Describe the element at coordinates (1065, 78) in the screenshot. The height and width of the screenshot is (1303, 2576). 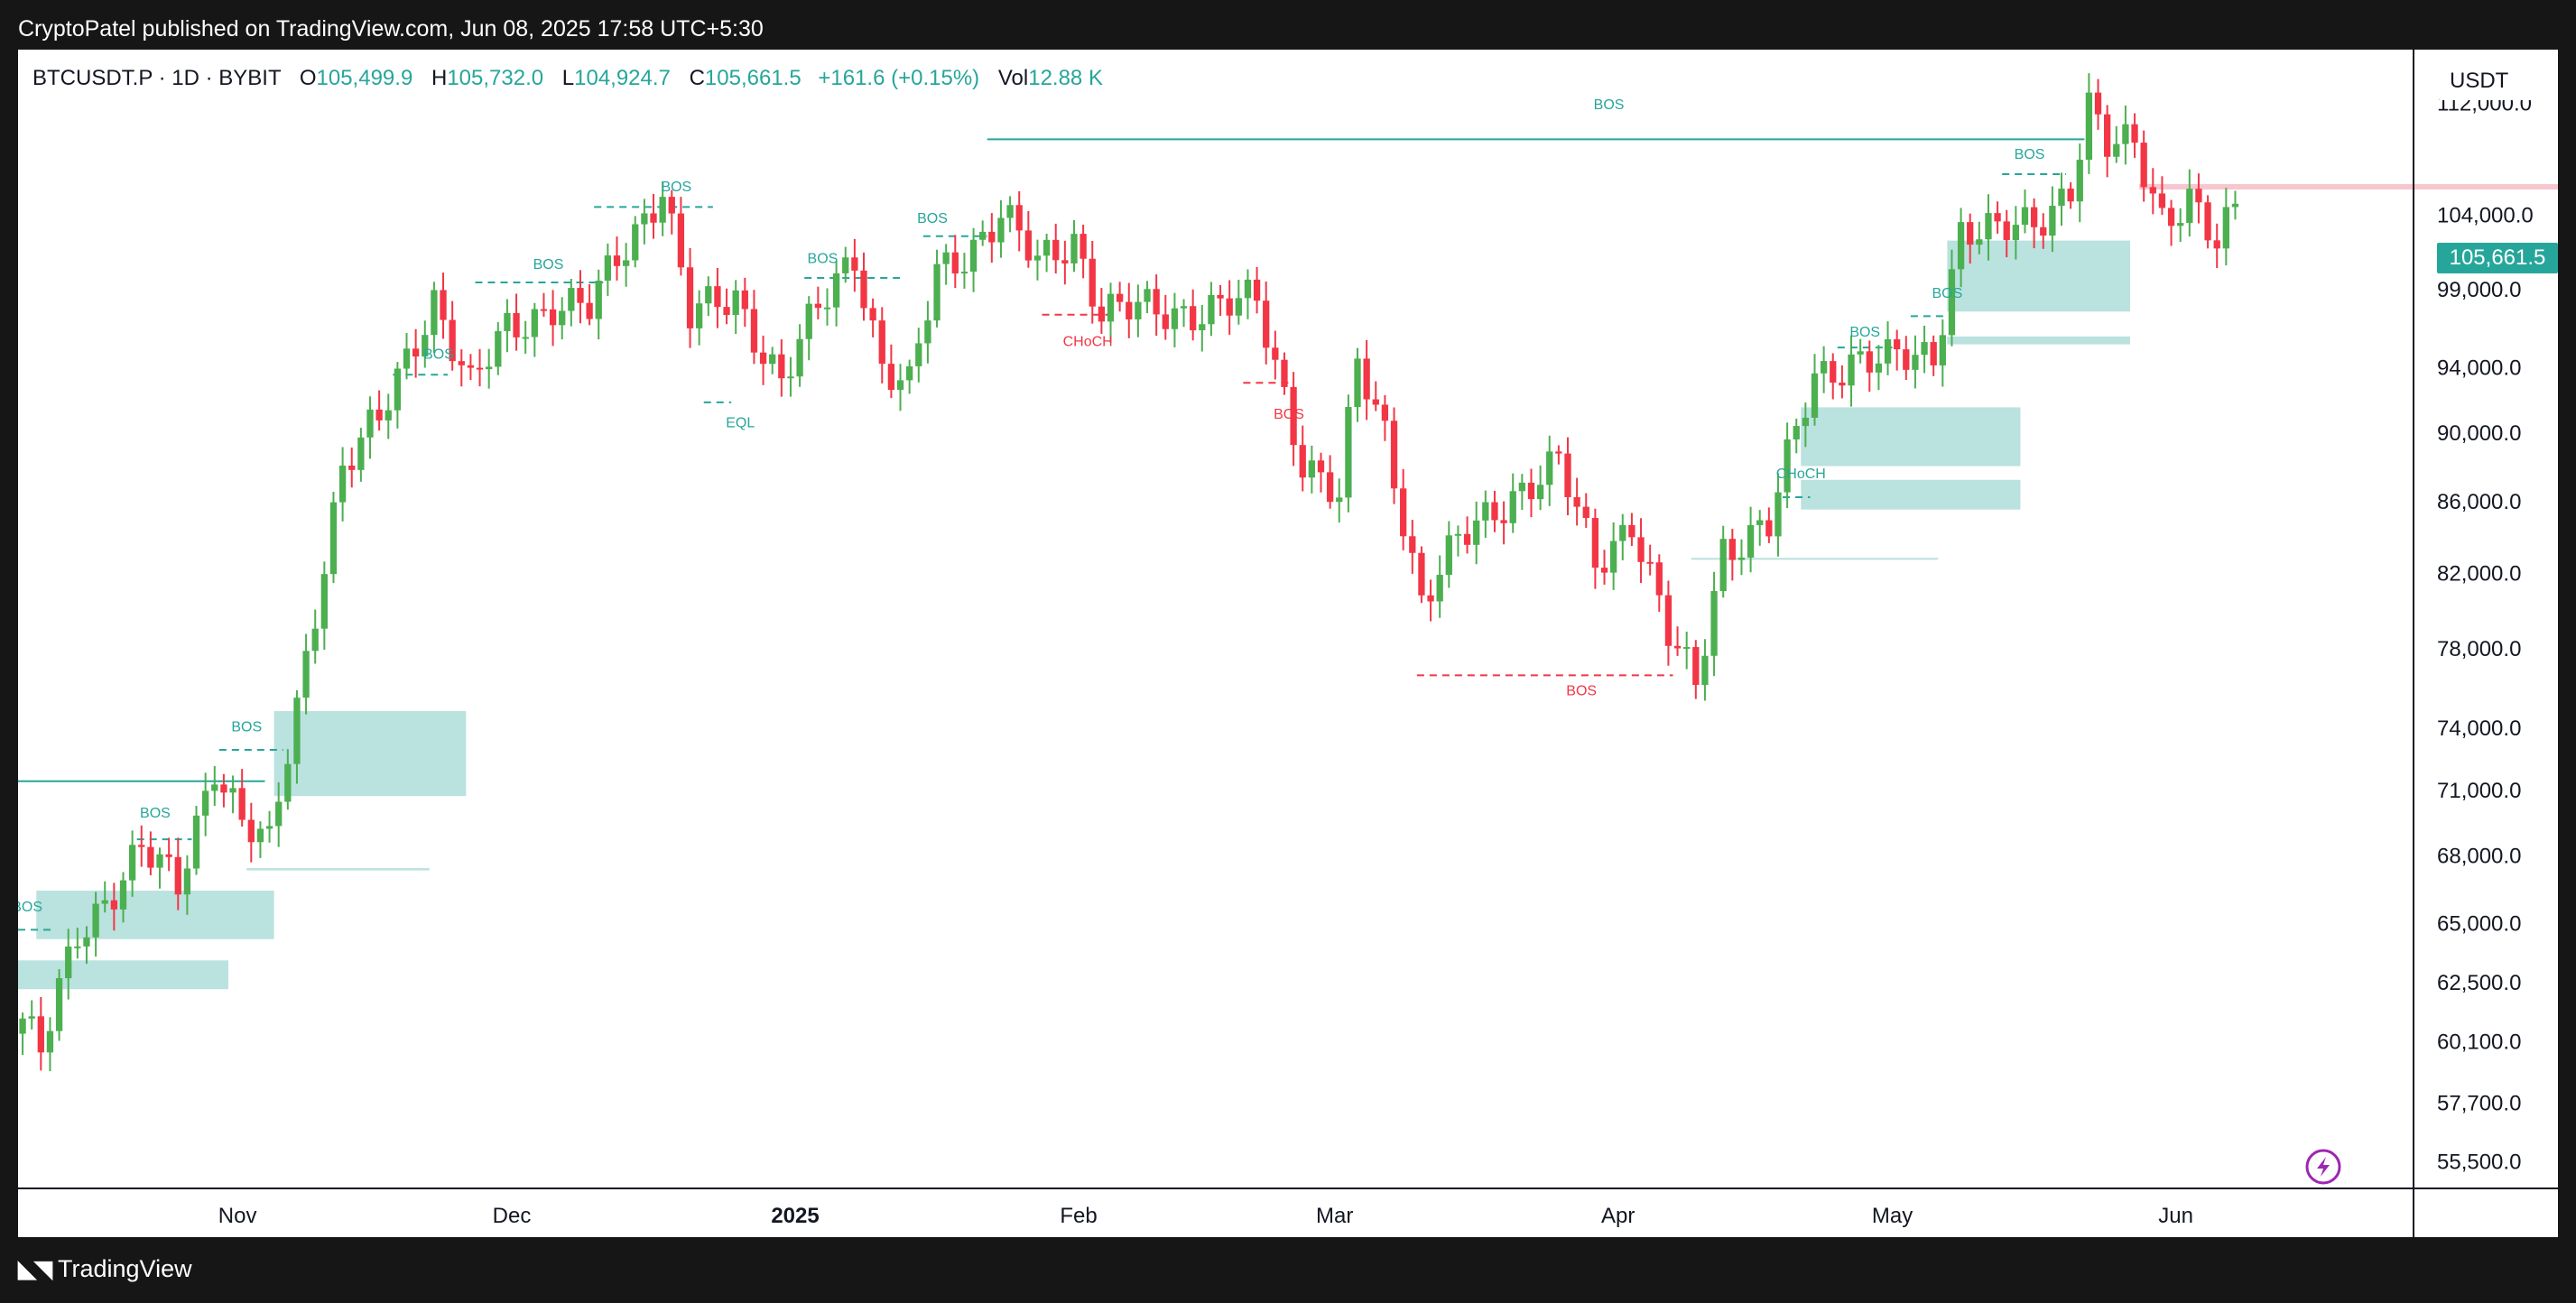
I see `volume-value: 12.88 K` at that location.